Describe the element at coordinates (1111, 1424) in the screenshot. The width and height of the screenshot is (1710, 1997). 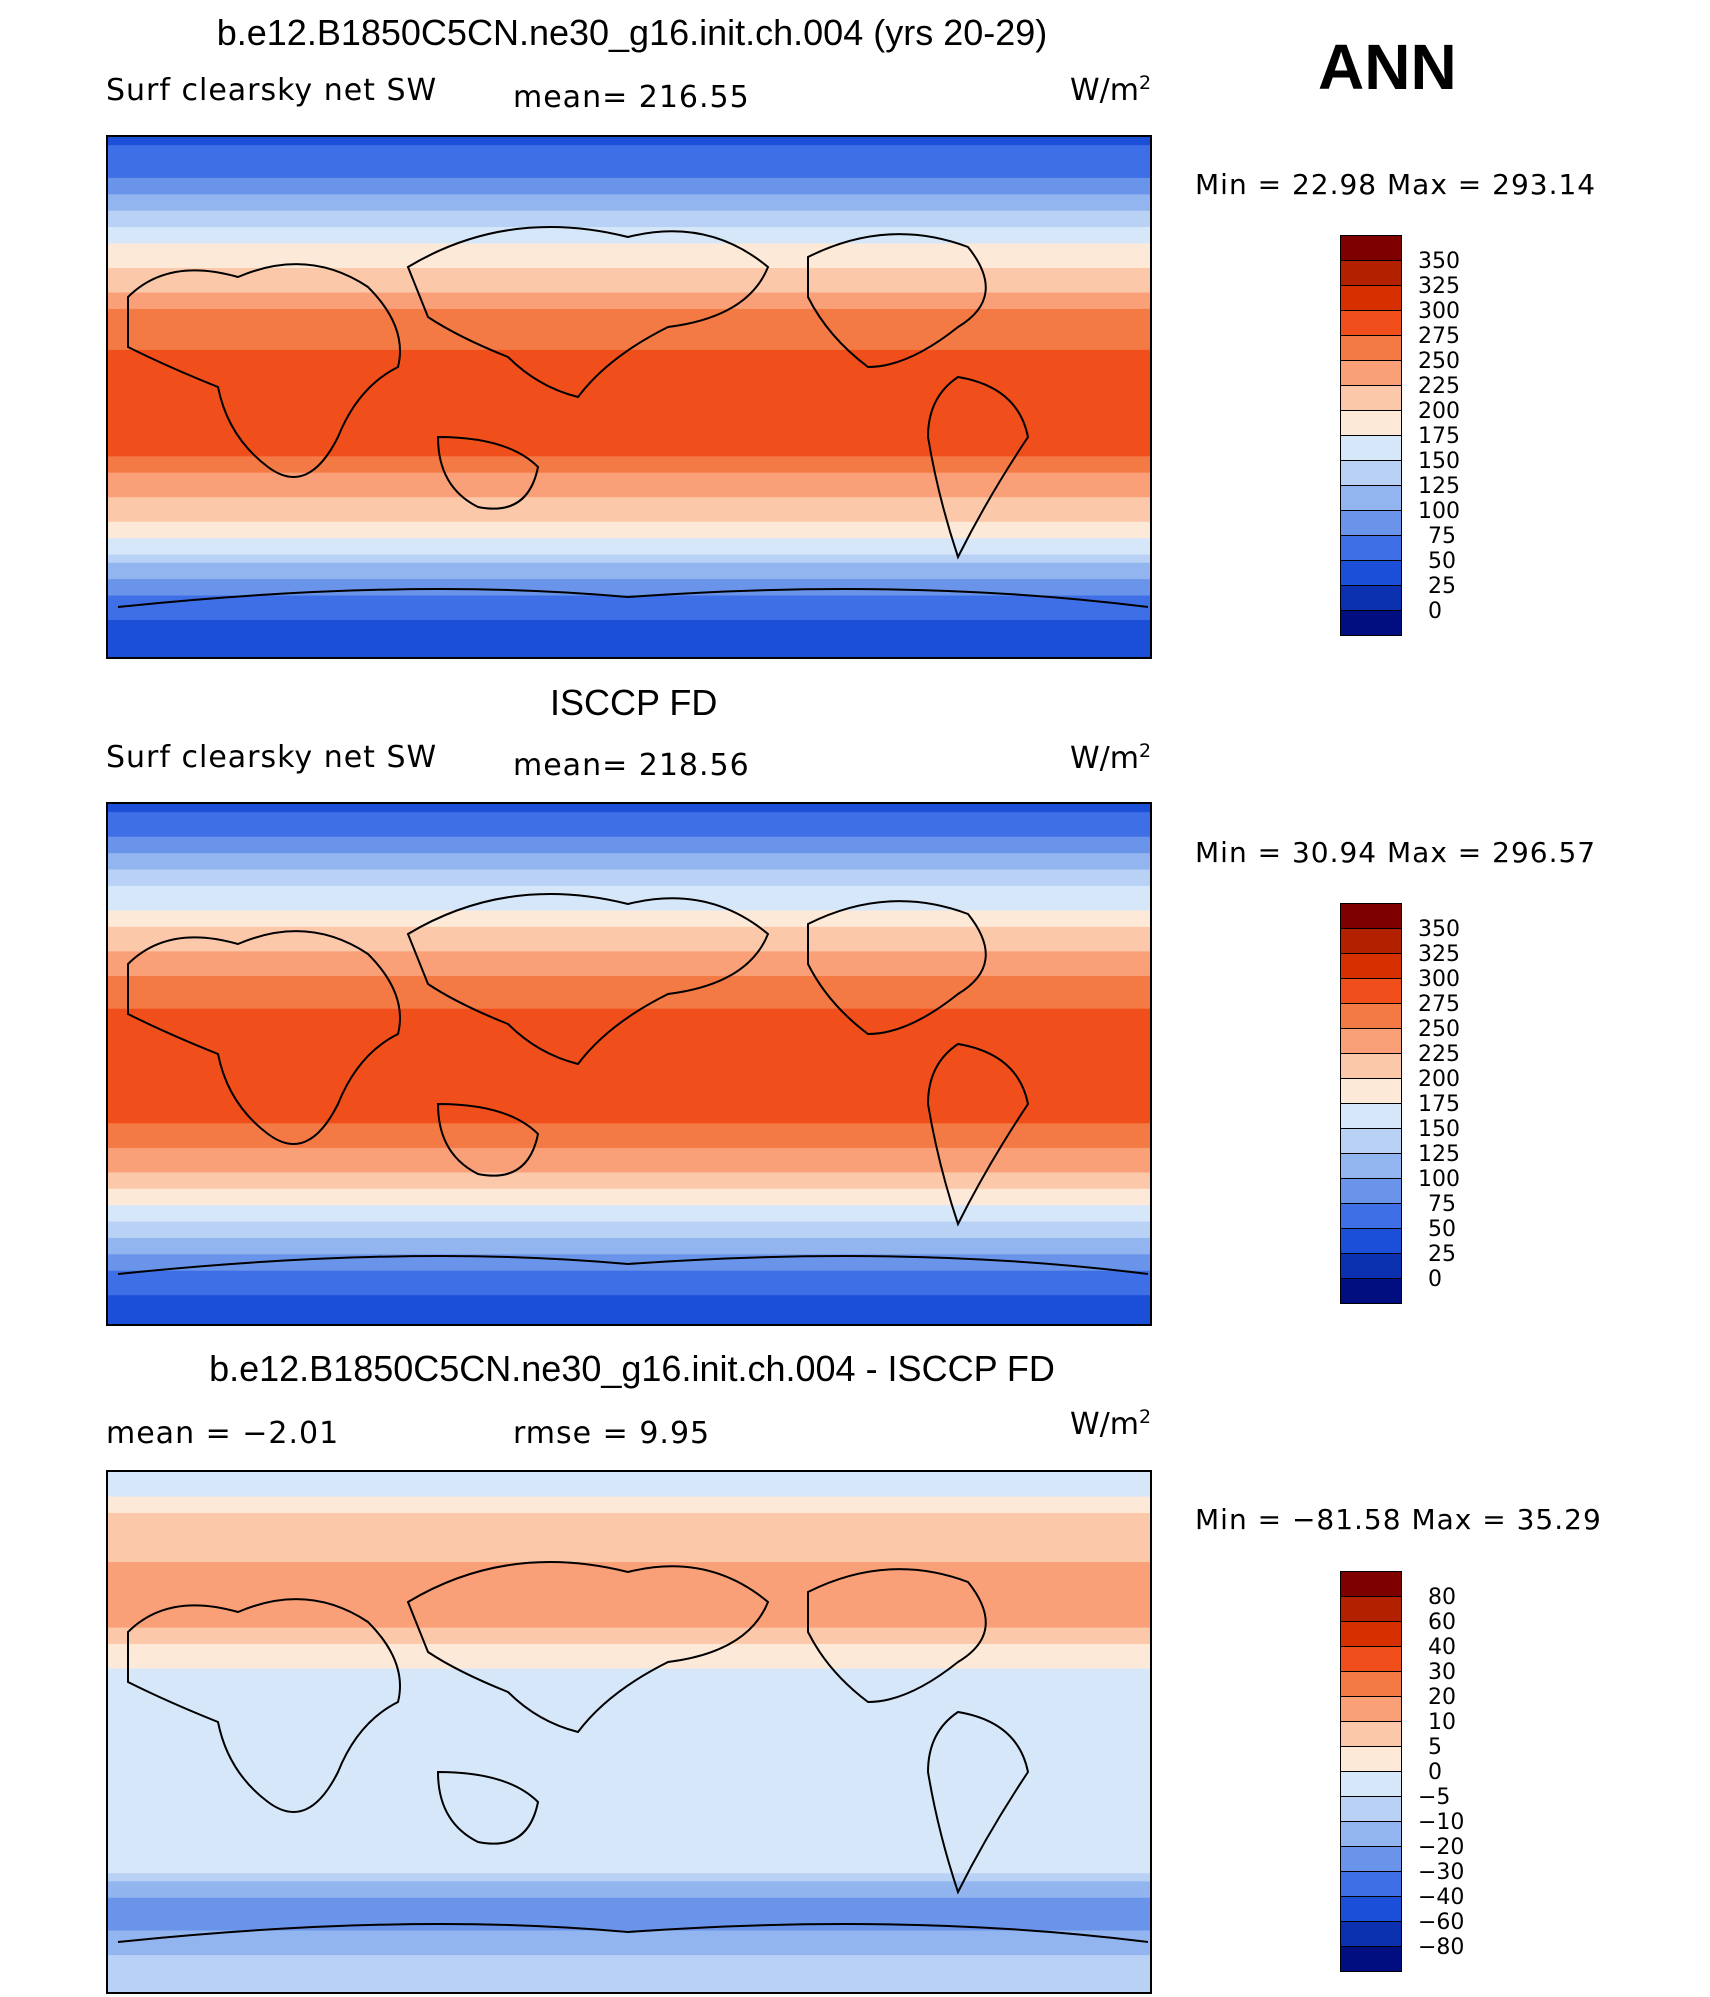
I see `panel3-unit: W/m2` at that location.